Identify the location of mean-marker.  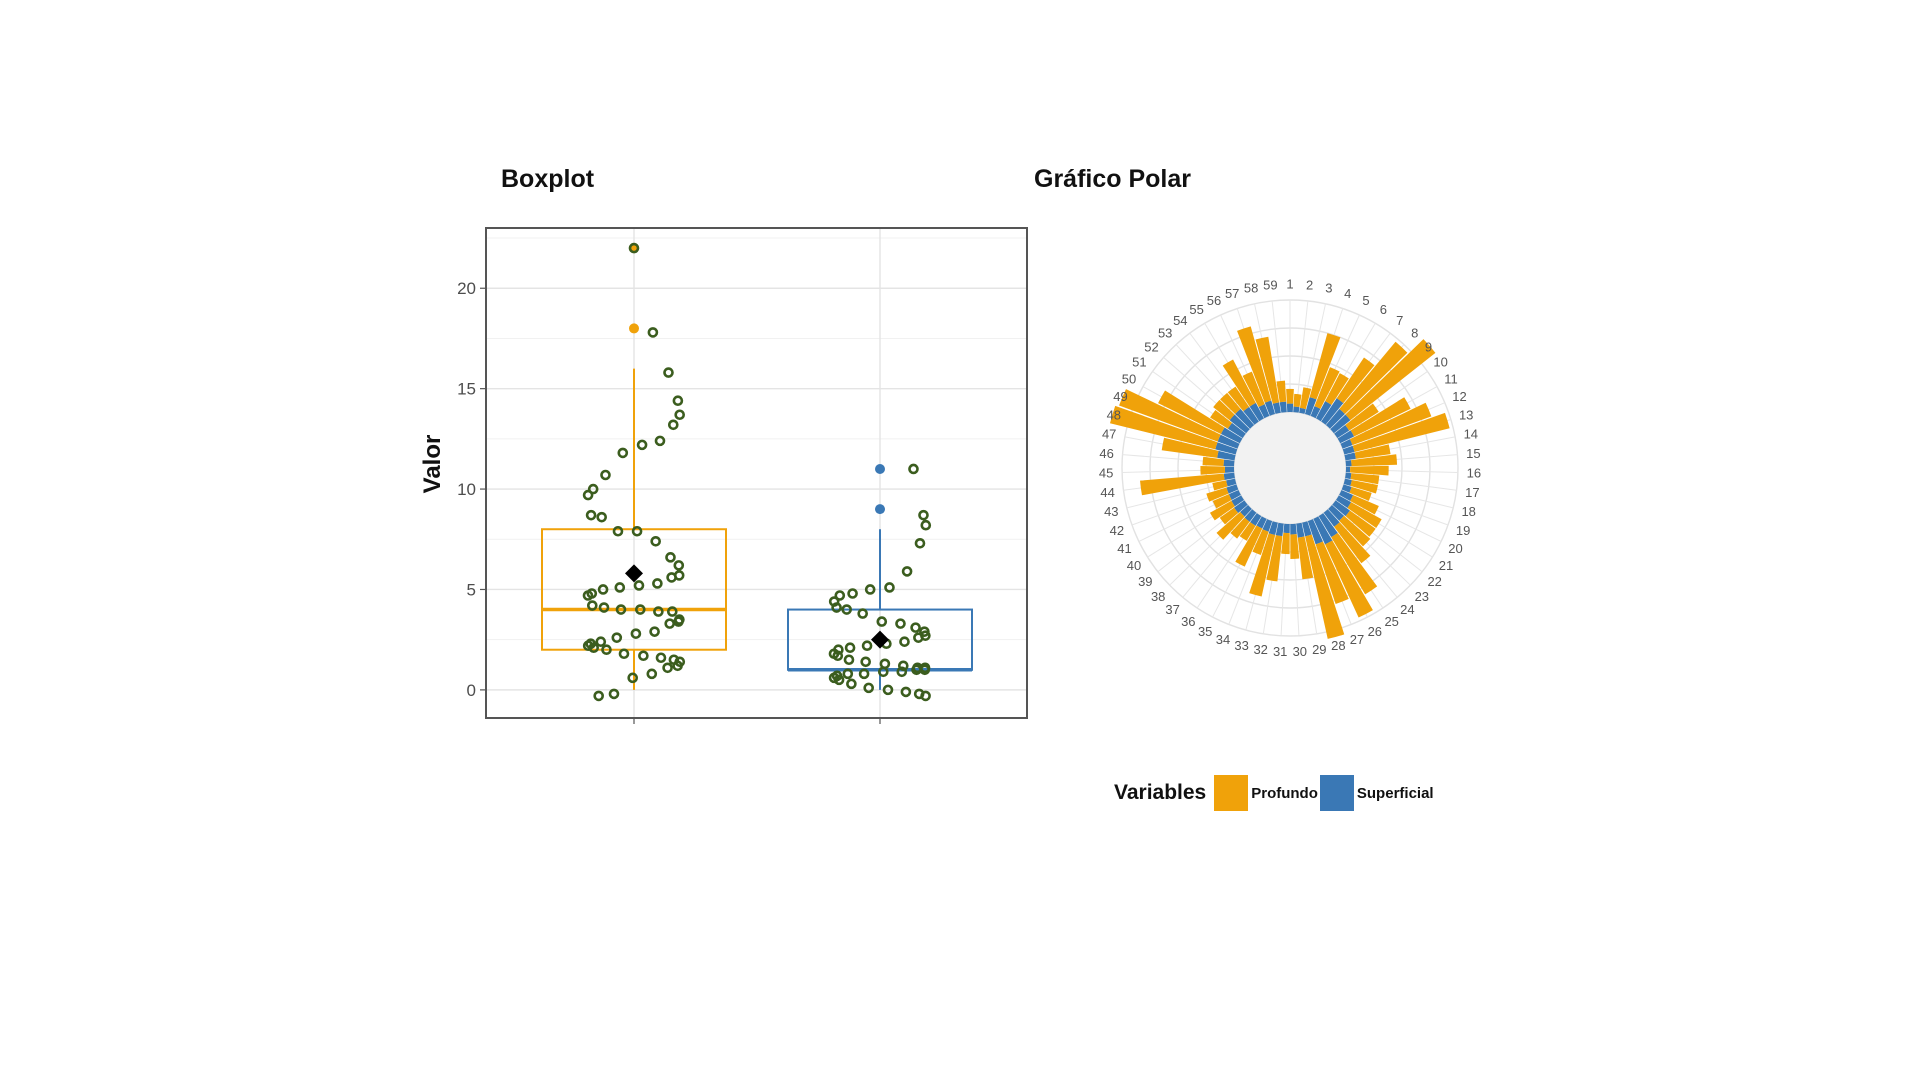
(634, 573).